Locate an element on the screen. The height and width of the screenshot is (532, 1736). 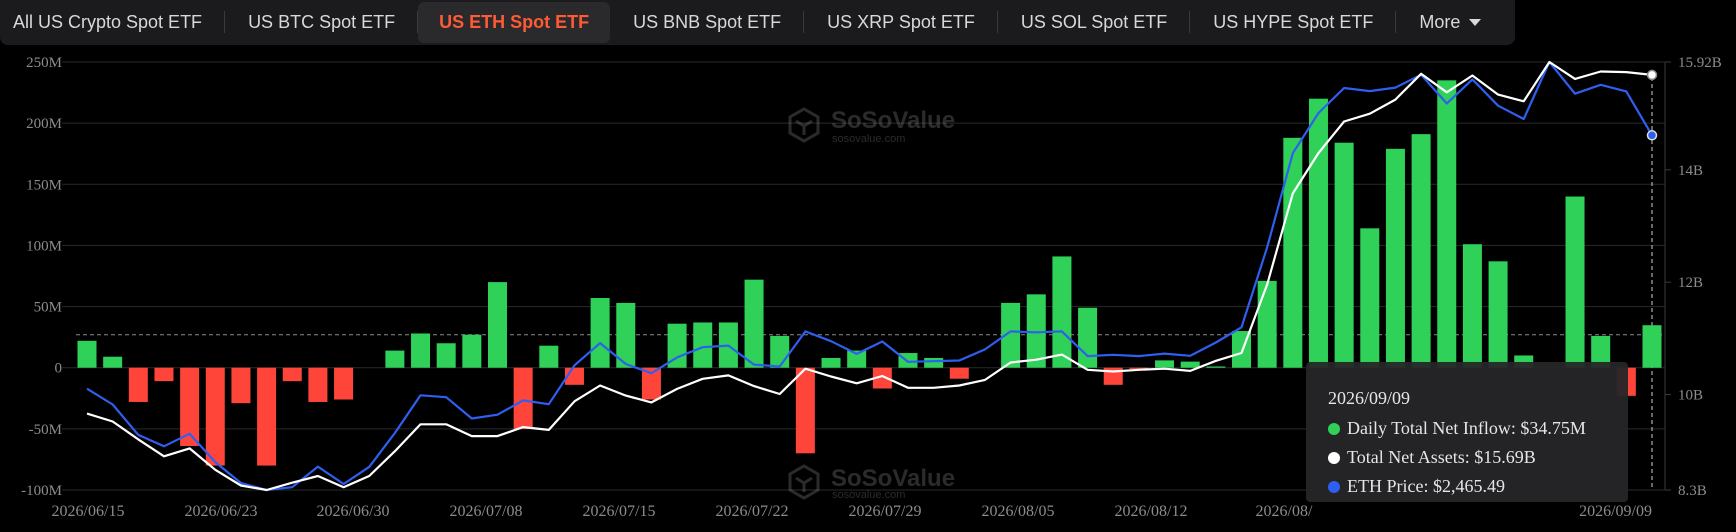
y-right-tick-label: 10B is located at coordinates (1690, 396).